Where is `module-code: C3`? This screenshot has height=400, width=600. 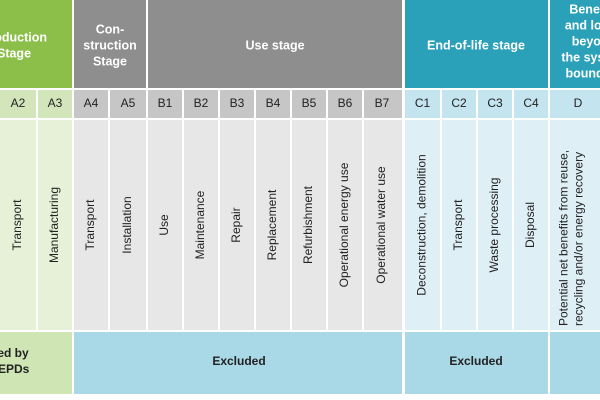
module-code: C3 is located at coordinates (495, 103).